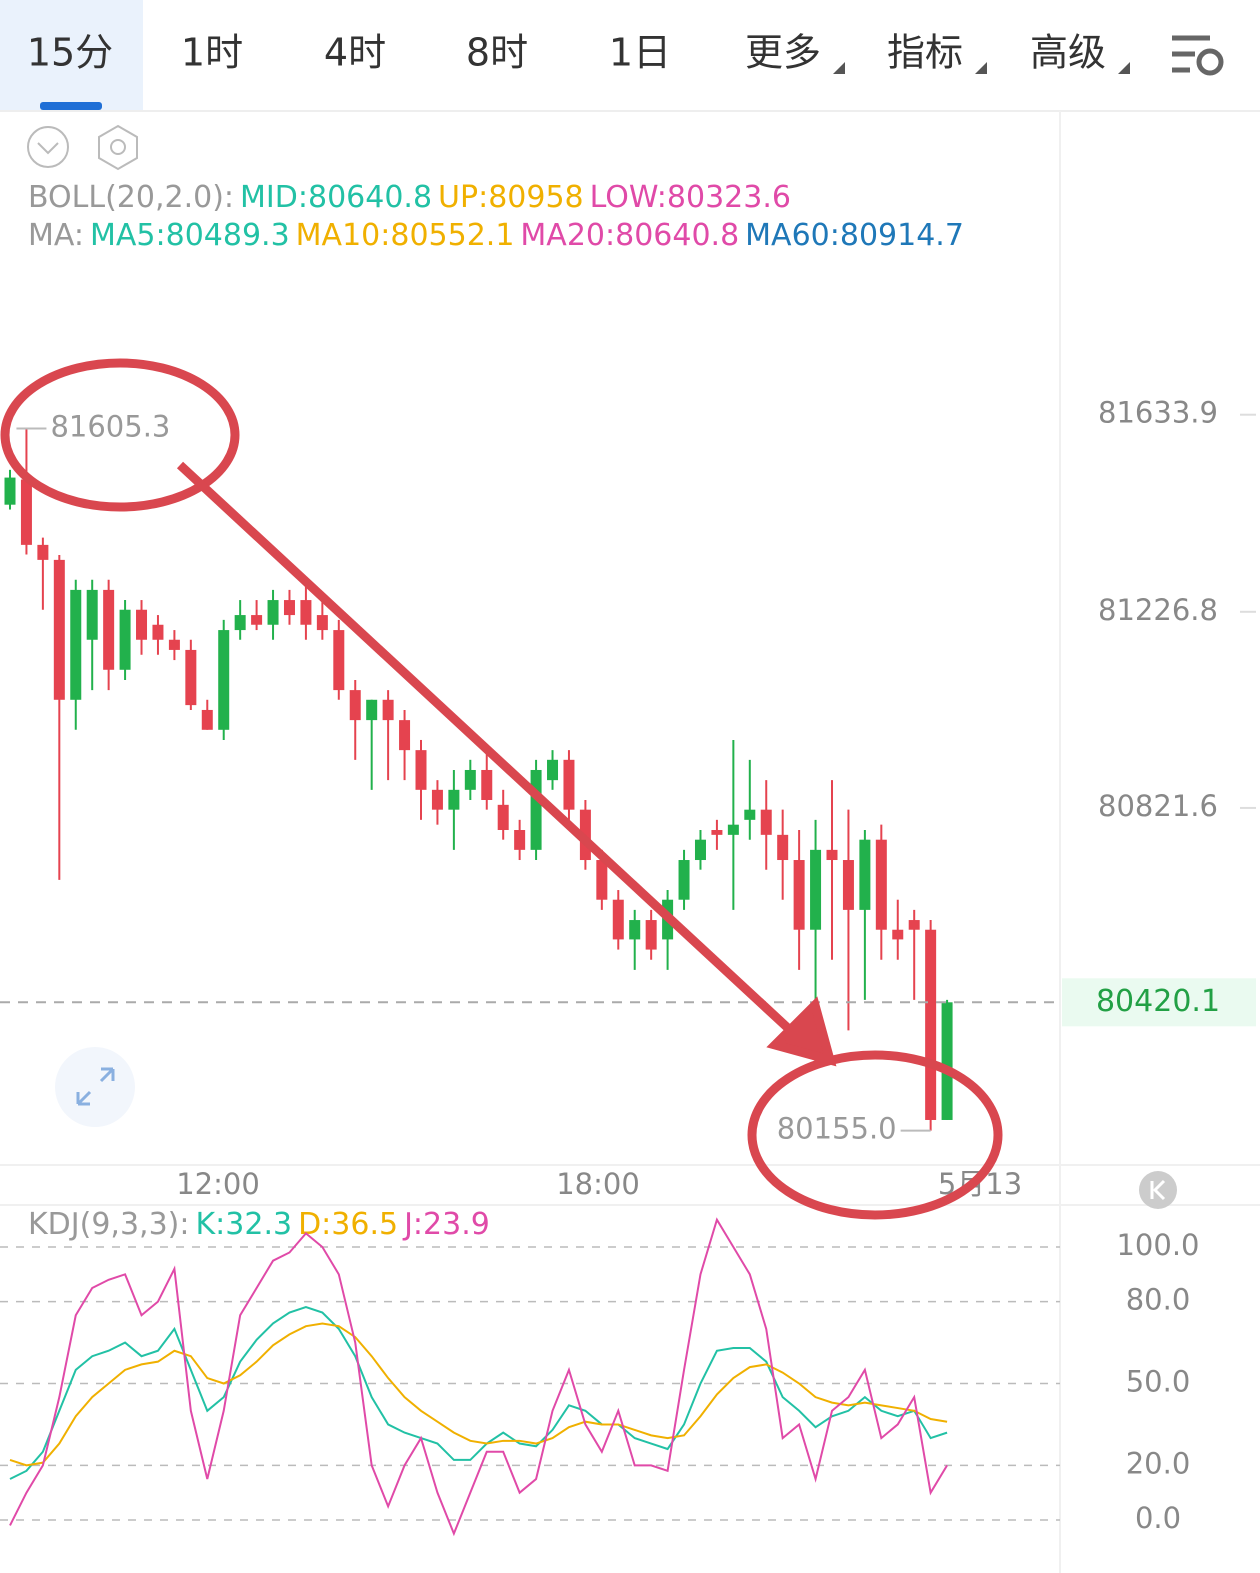 The width and height of the screenshot is (1260, 1573). I want to click on legend-title: KDJ(9,3,3):, so click(108, 1224).